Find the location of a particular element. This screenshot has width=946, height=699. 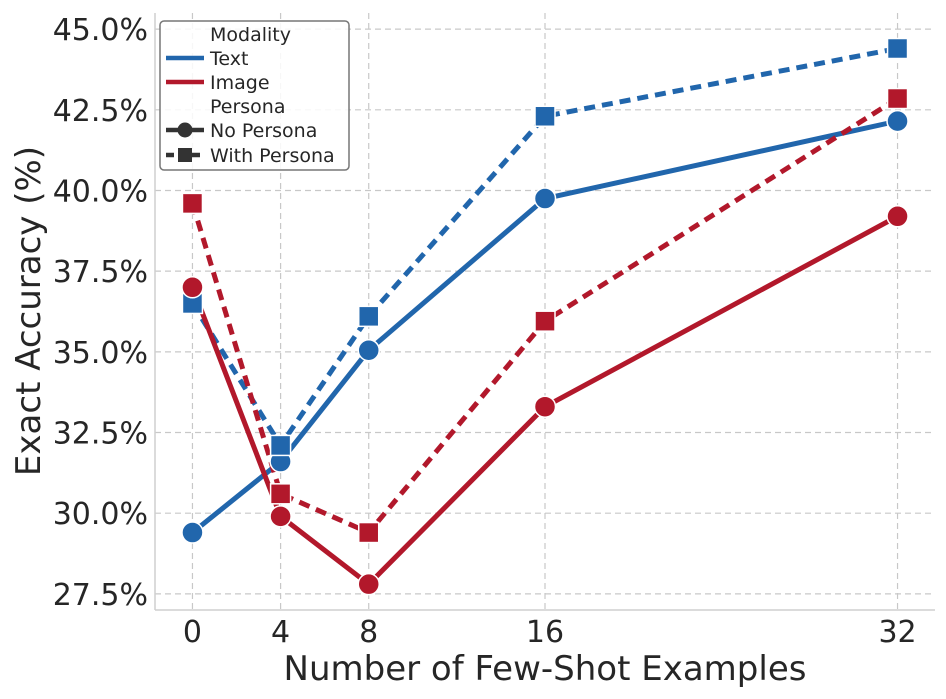

y-tick-label: 45.0% is located at coordinates (100, 30).